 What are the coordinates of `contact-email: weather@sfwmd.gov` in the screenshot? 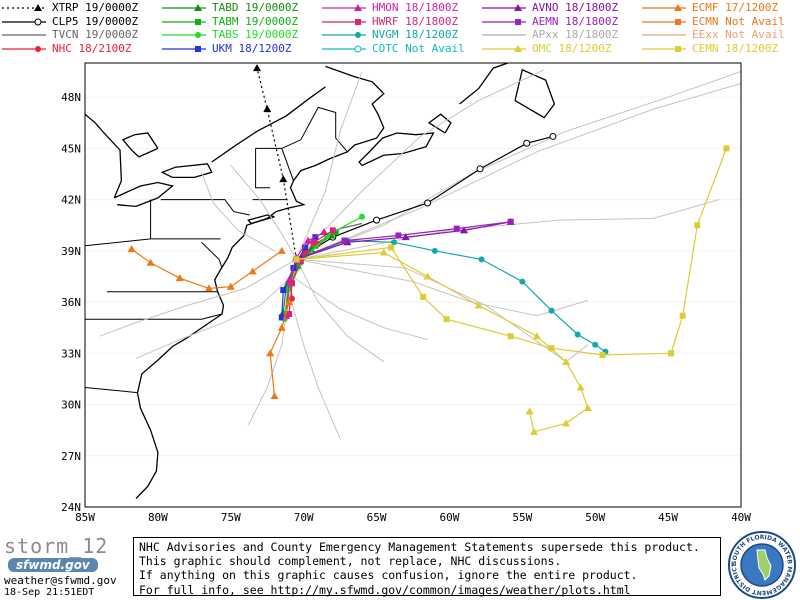 It's located at (60, 580).